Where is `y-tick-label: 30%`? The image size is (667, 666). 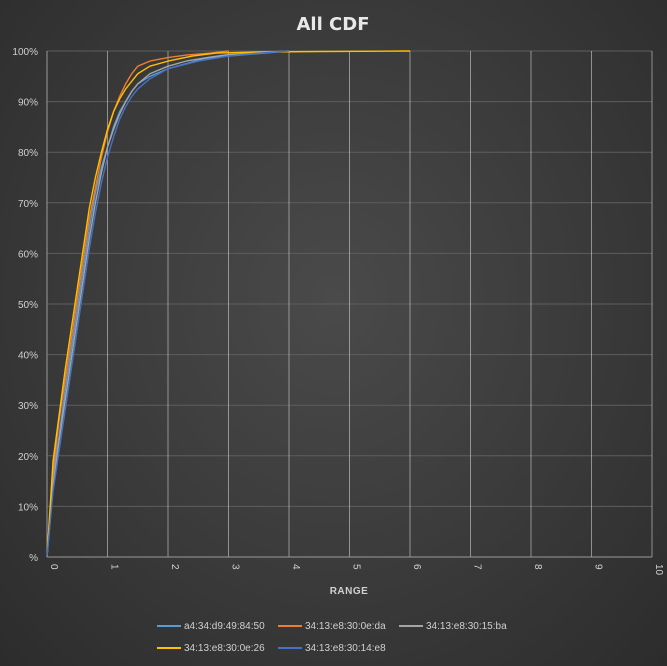 y-tick-label: 30% is located at coordinates (28, 406).